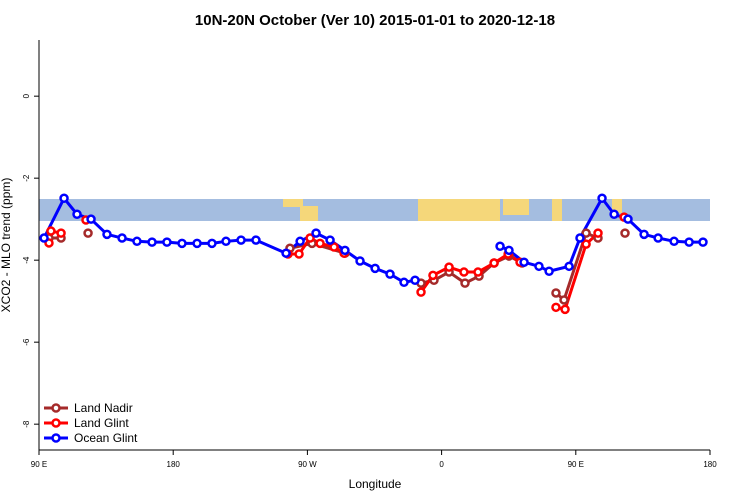 This screenshot has width=750, height=500. I want to click on x-axis-label: Longitude, so click(375, 484).